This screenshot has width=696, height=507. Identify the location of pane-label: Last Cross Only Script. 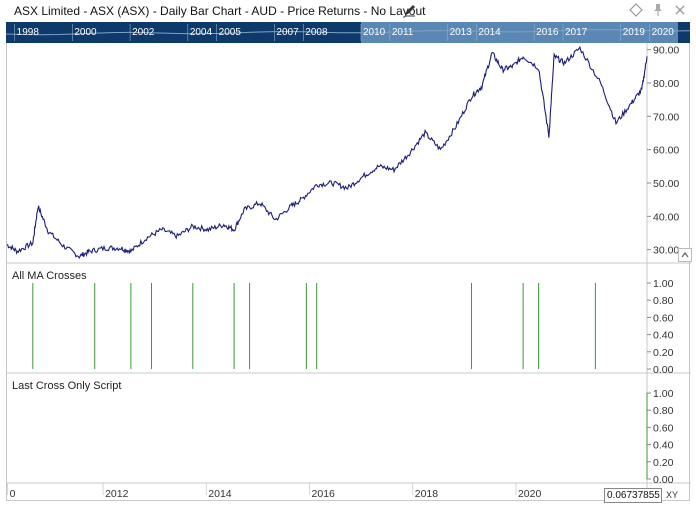
(66, 386).